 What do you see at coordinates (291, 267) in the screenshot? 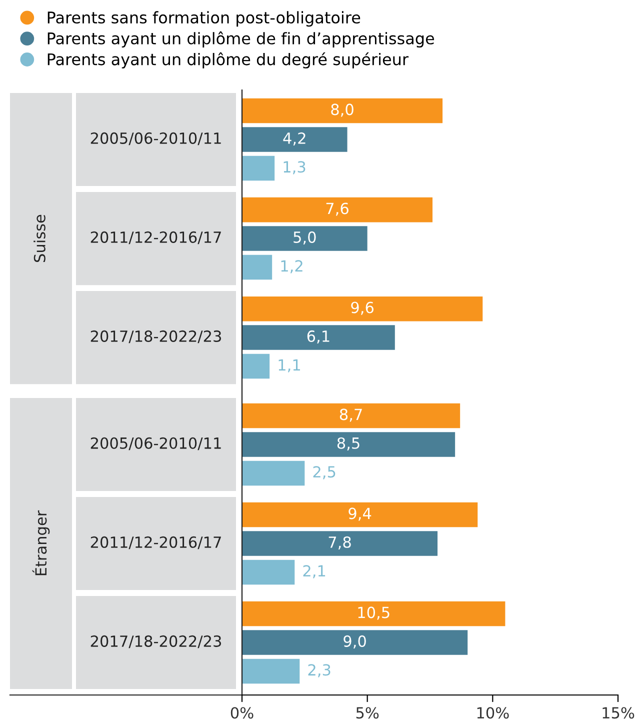
I see `data-label: 1,2` at bounding box center [291, 267].